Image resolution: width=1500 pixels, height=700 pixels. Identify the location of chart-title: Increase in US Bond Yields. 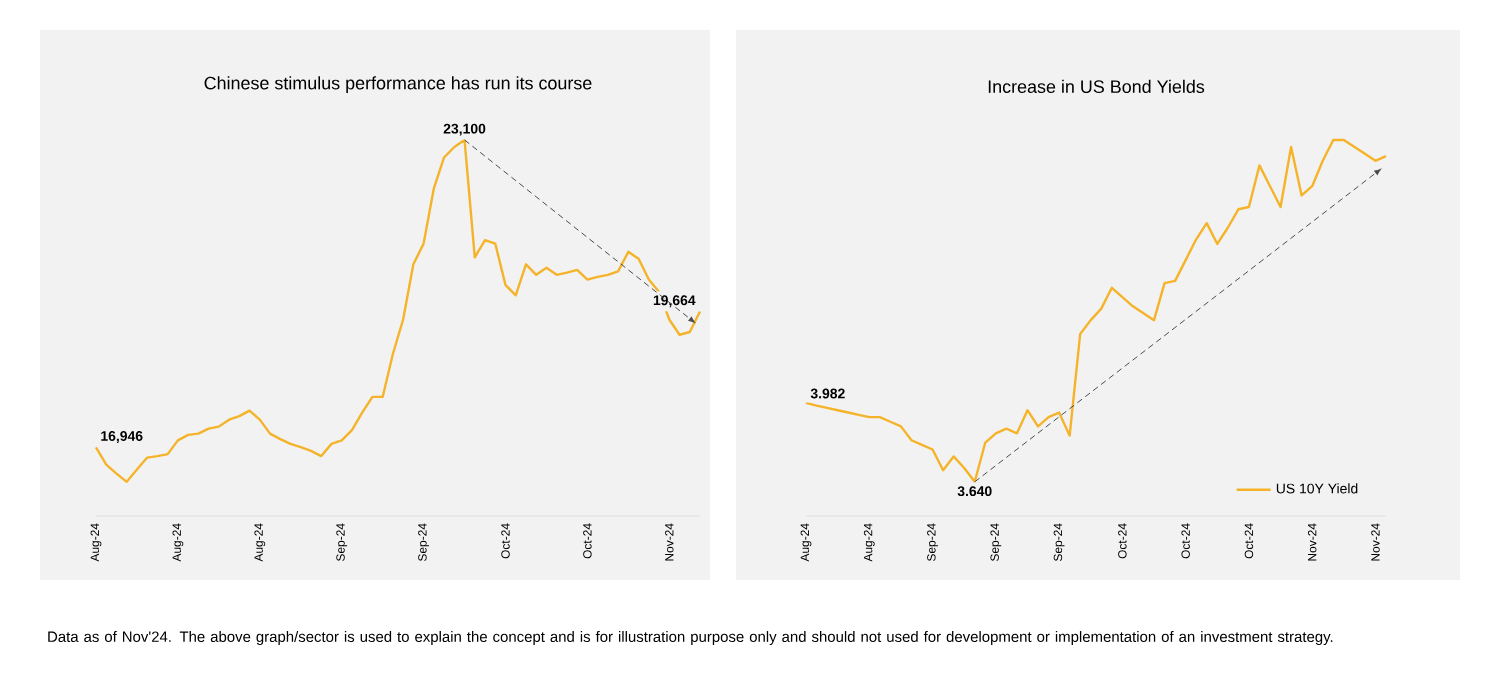
(1096, 86).